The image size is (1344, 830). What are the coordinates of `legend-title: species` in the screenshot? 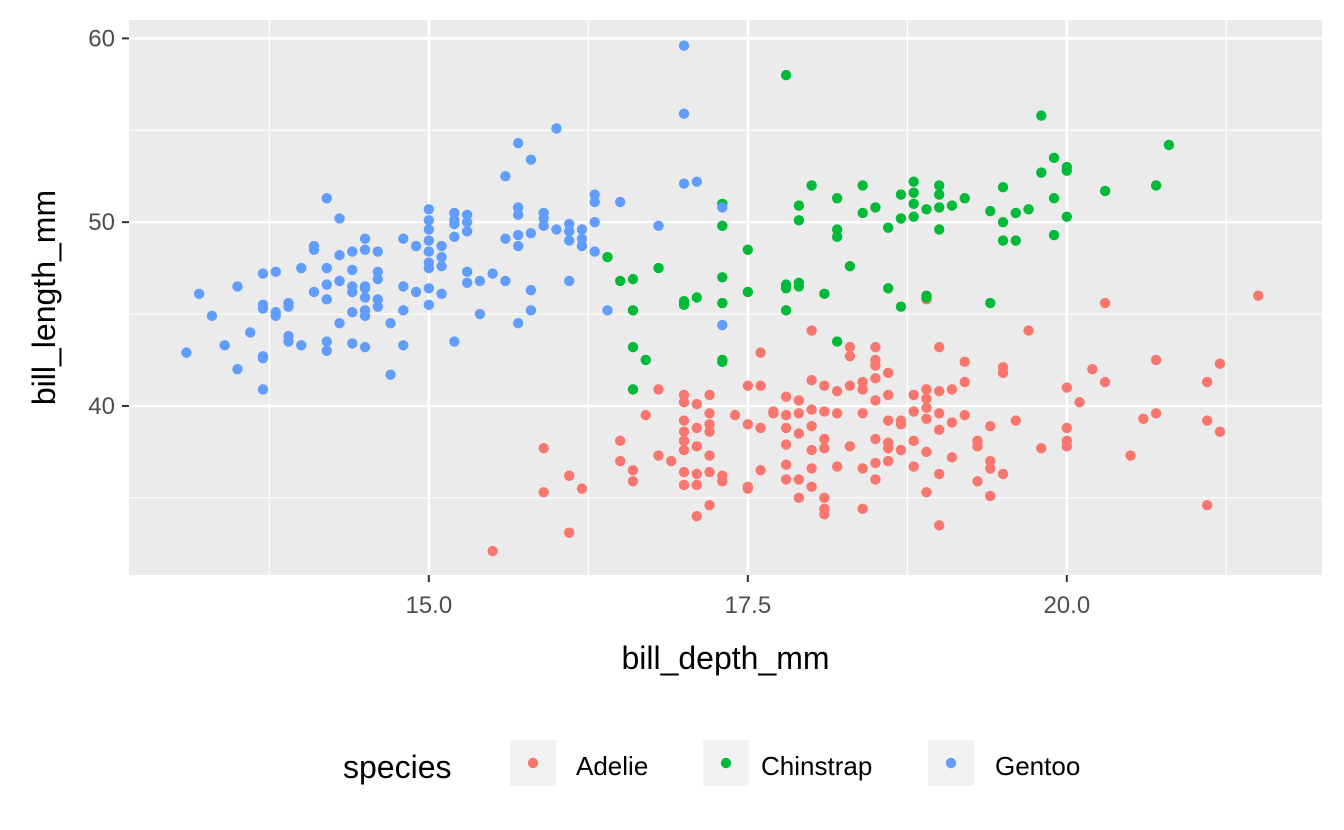 It's located at (397, 767).